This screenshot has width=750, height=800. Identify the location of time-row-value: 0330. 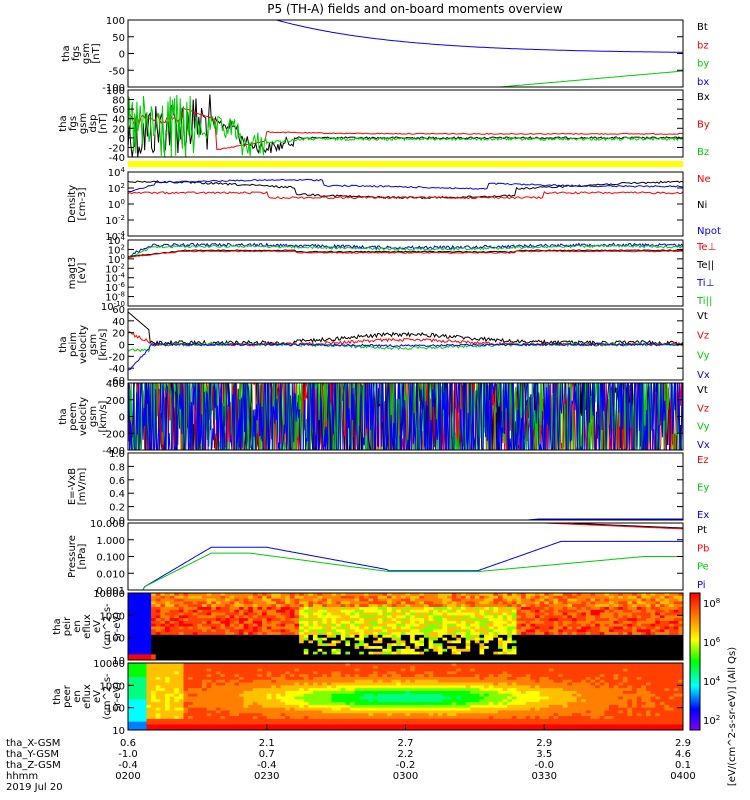
(544, 776).